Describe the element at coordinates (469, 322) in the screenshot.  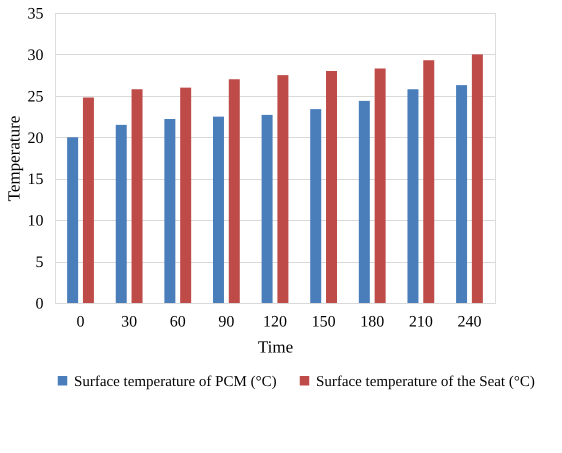
I see `x-tick-label: 240` at that location.